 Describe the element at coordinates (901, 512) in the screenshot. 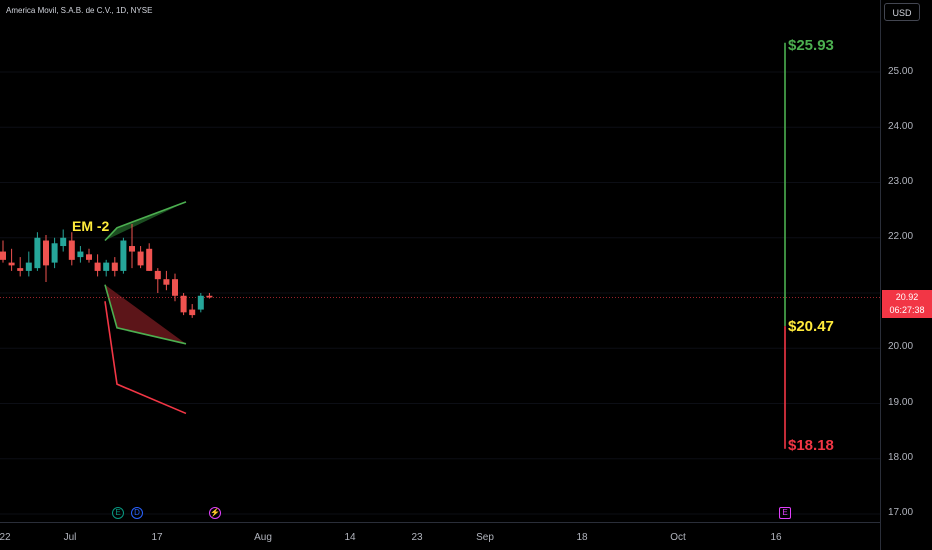

I see `y-tick: 17.00` at that location.